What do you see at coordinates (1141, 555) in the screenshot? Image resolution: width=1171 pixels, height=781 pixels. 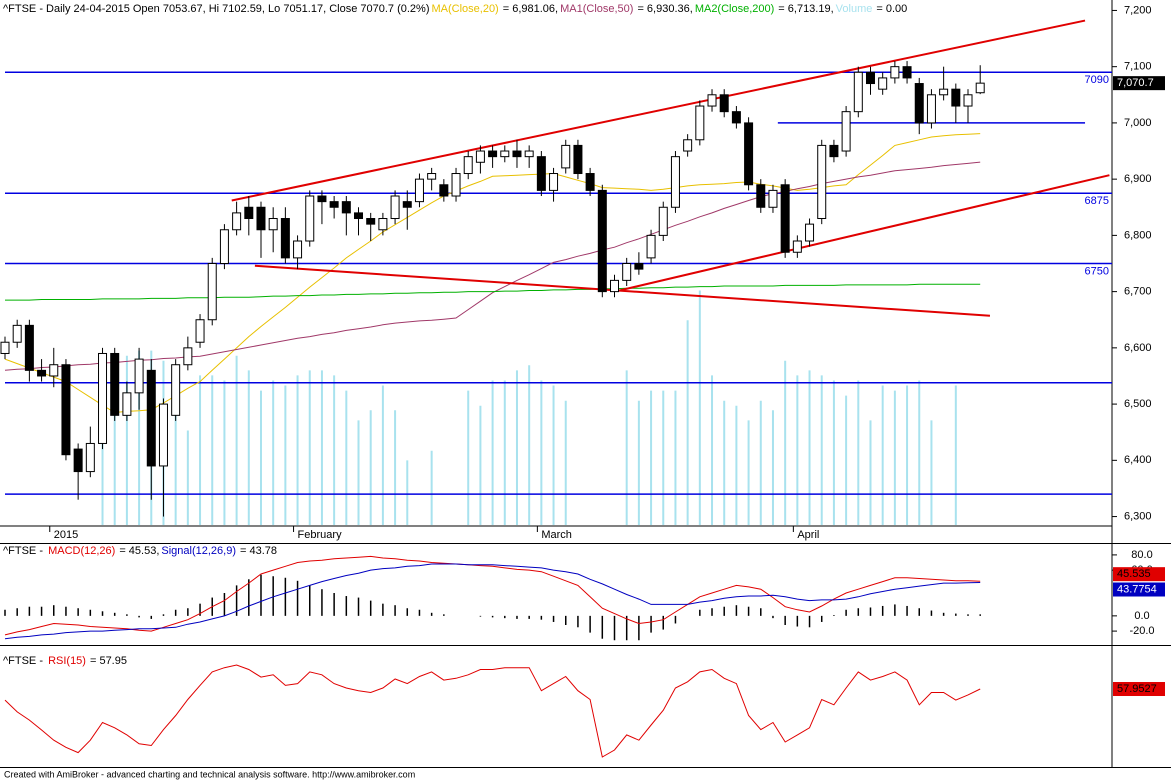 I see `y-tick-label: 80.0` at bounding box center [1141, 555].